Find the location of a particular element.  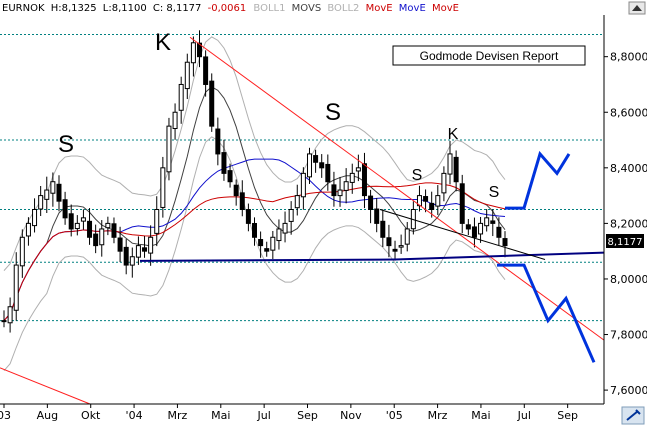

low-value: L:8,1100 is located at coordinates (125, 8).